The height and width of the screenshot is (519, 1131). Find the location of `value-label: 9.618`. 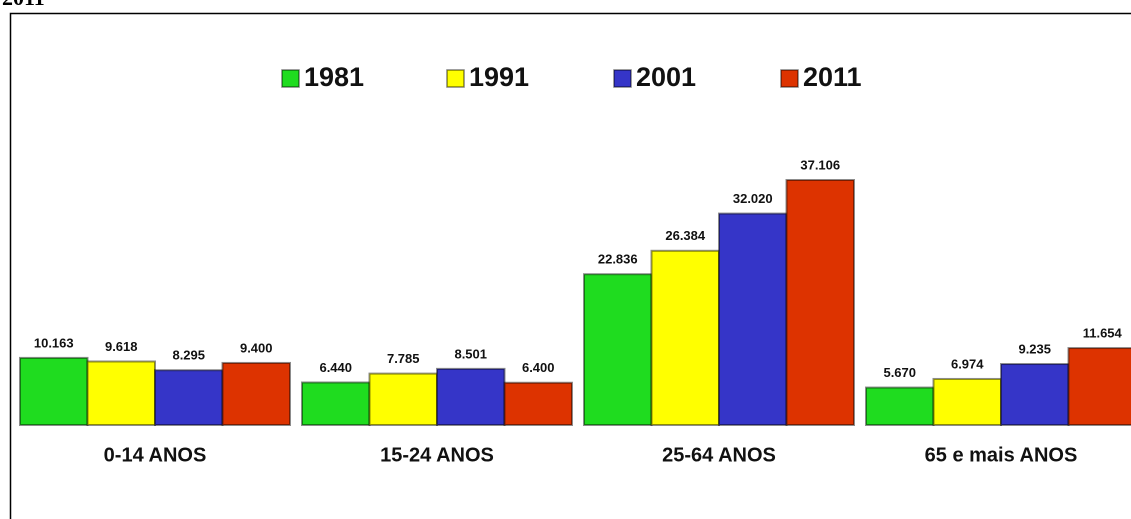

value-label: 9.618 is located at coordinates (121, 346).